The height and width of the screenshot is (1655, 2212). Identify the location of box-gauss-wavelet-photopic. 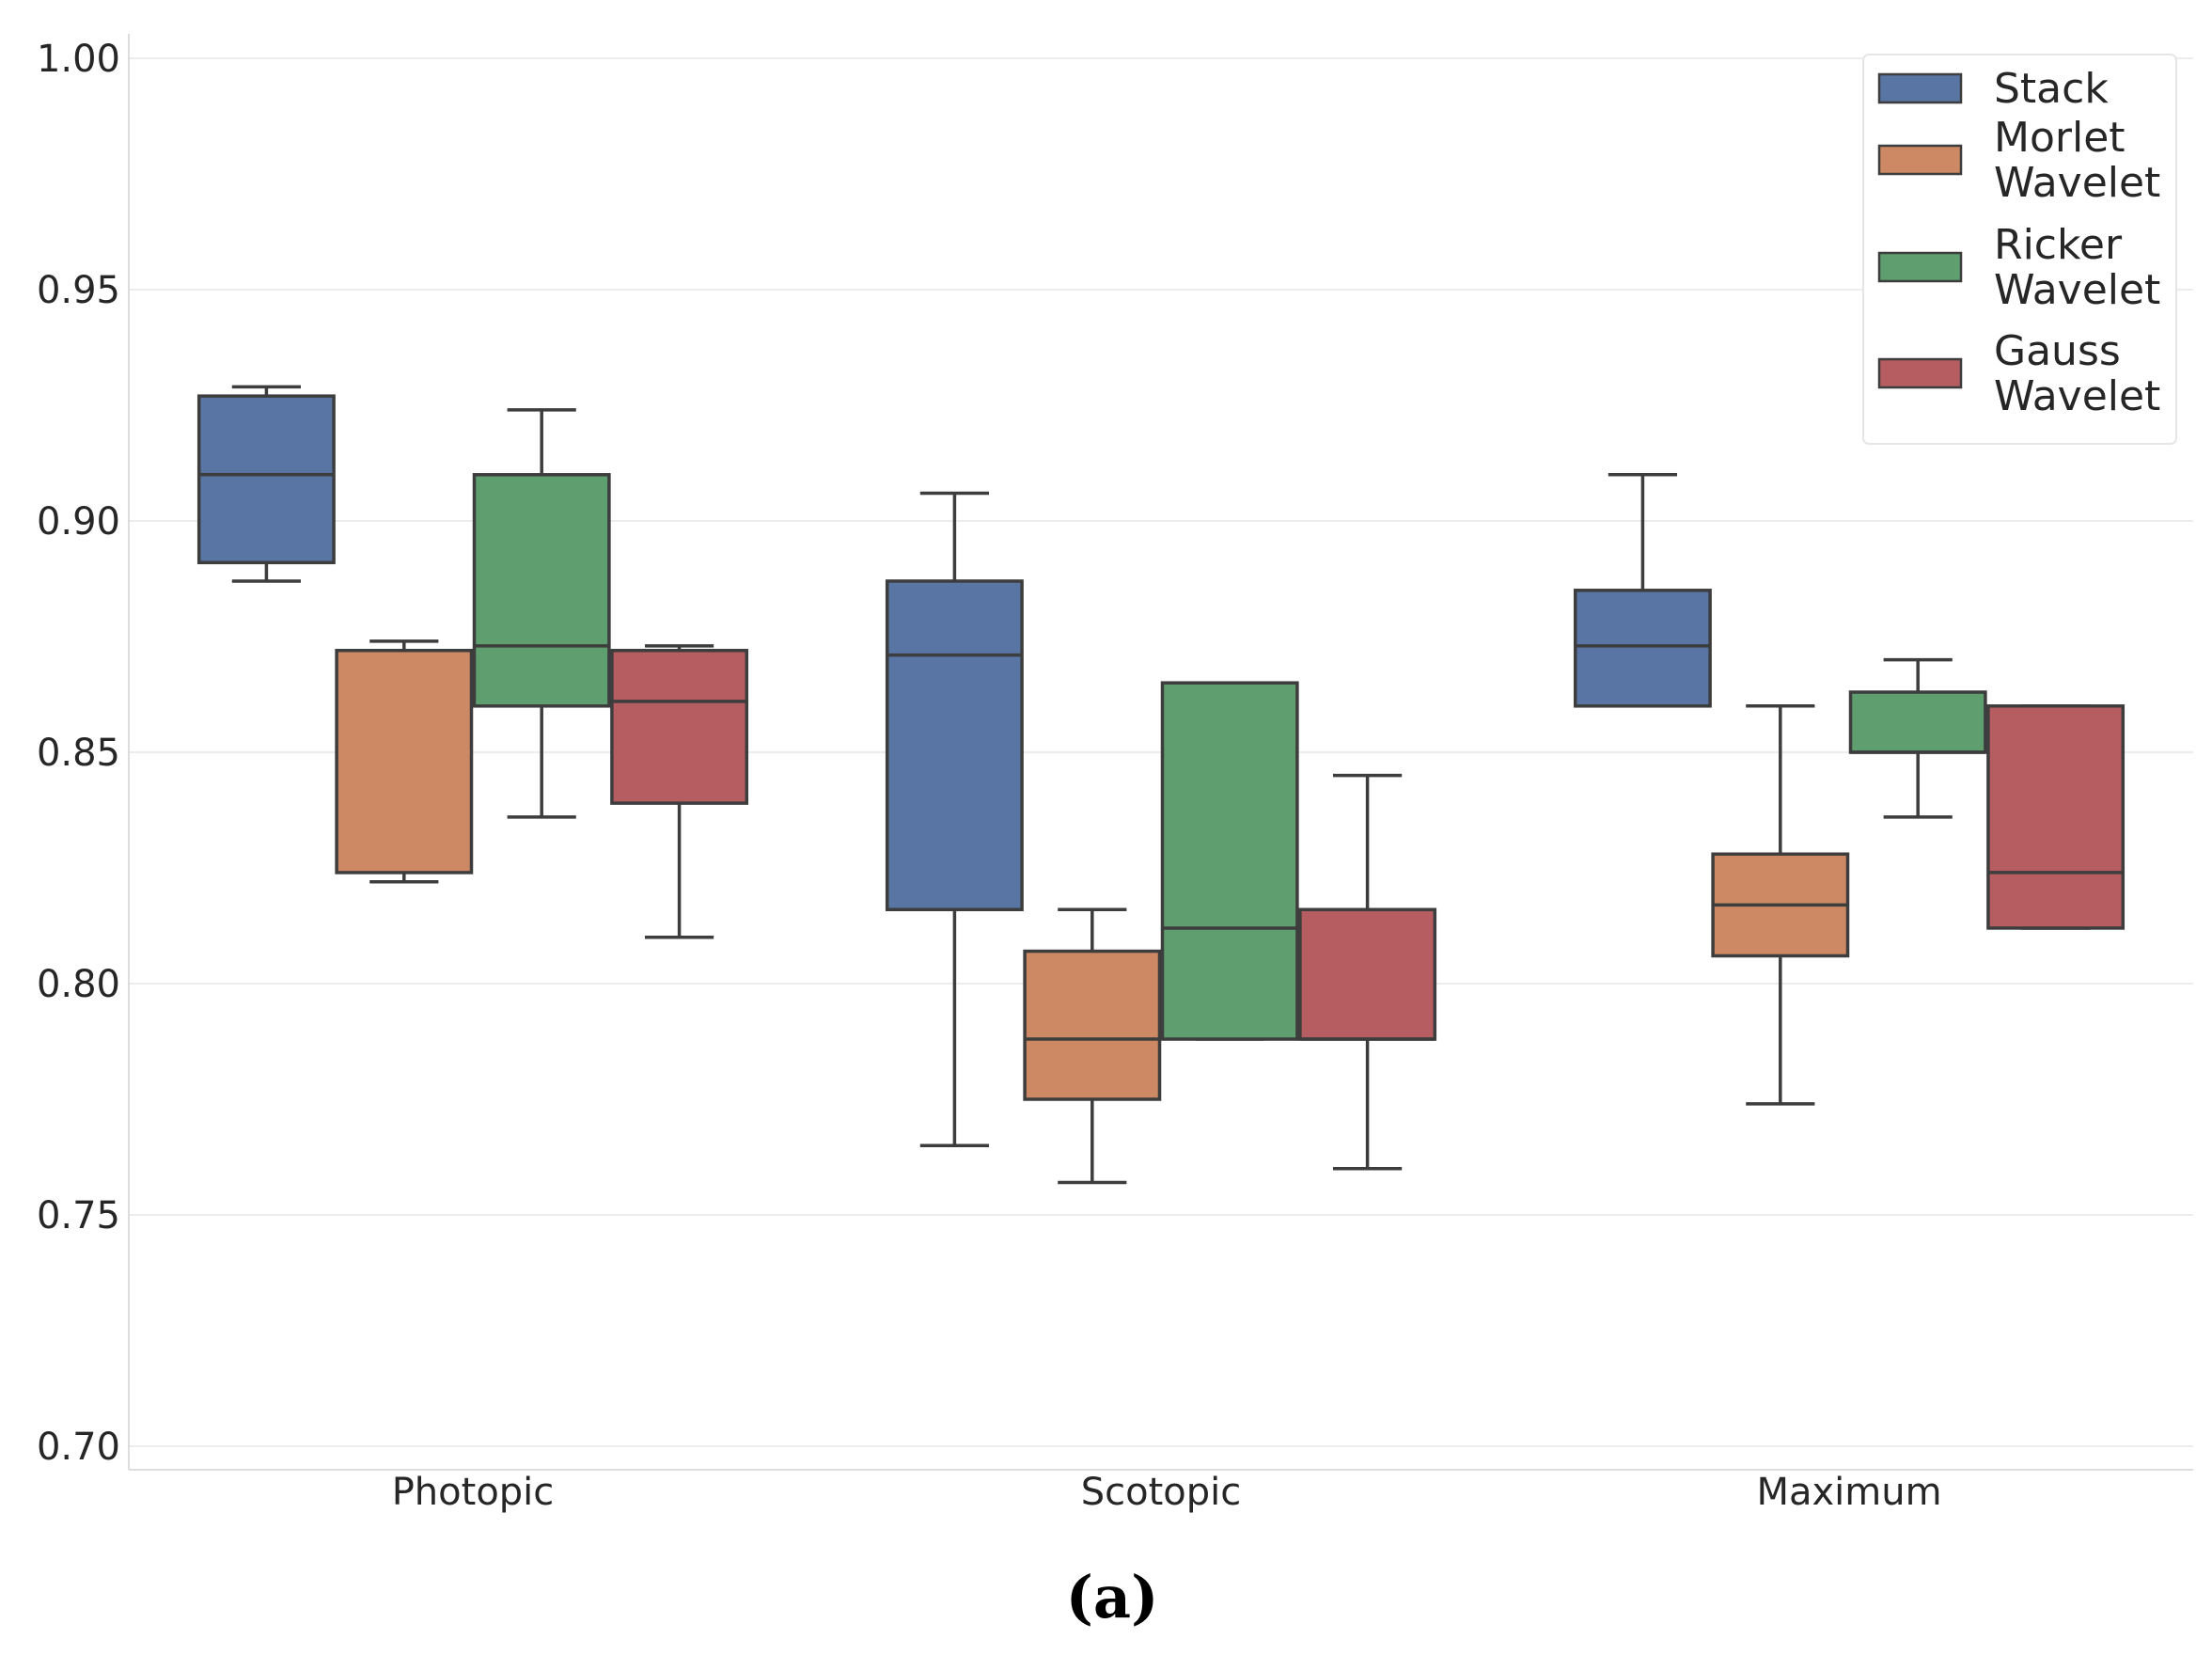
(679, 791).